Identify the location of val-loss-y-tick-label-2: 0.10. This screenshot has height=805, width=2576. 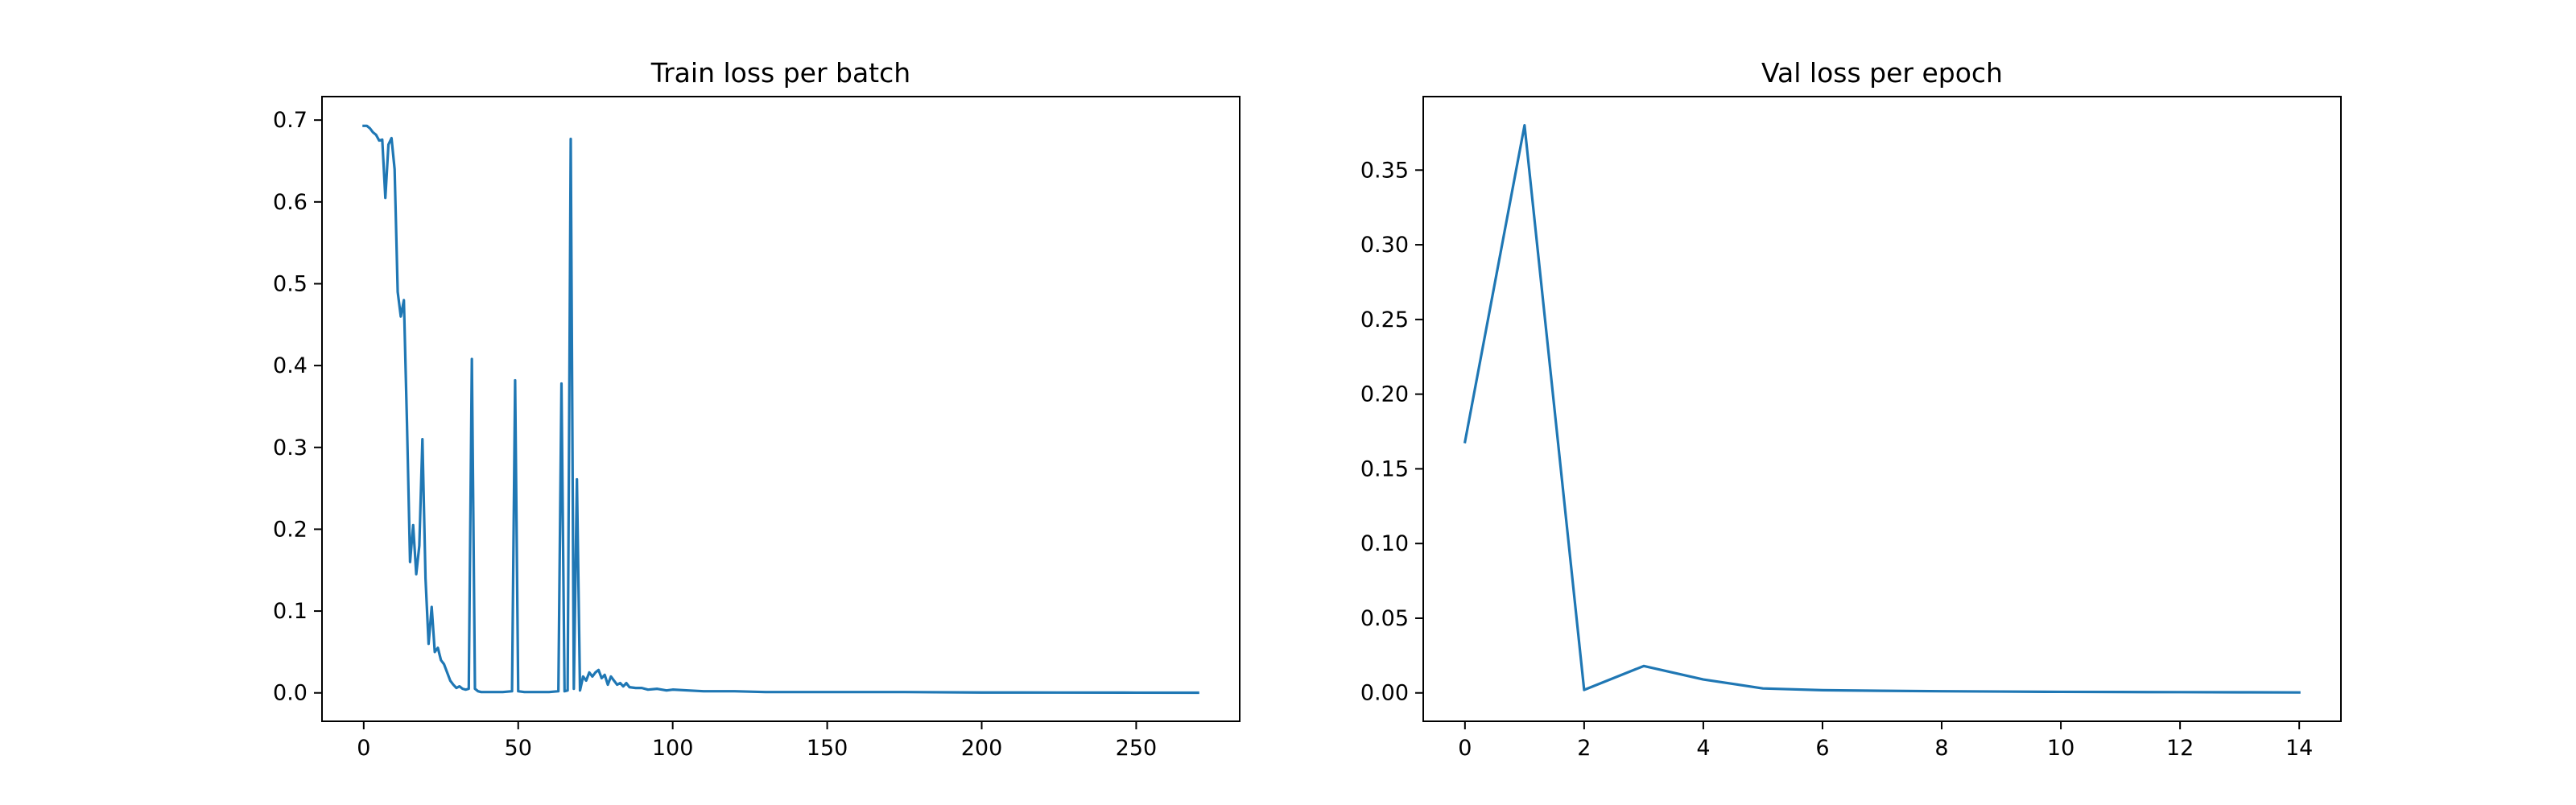
(1384, 543).